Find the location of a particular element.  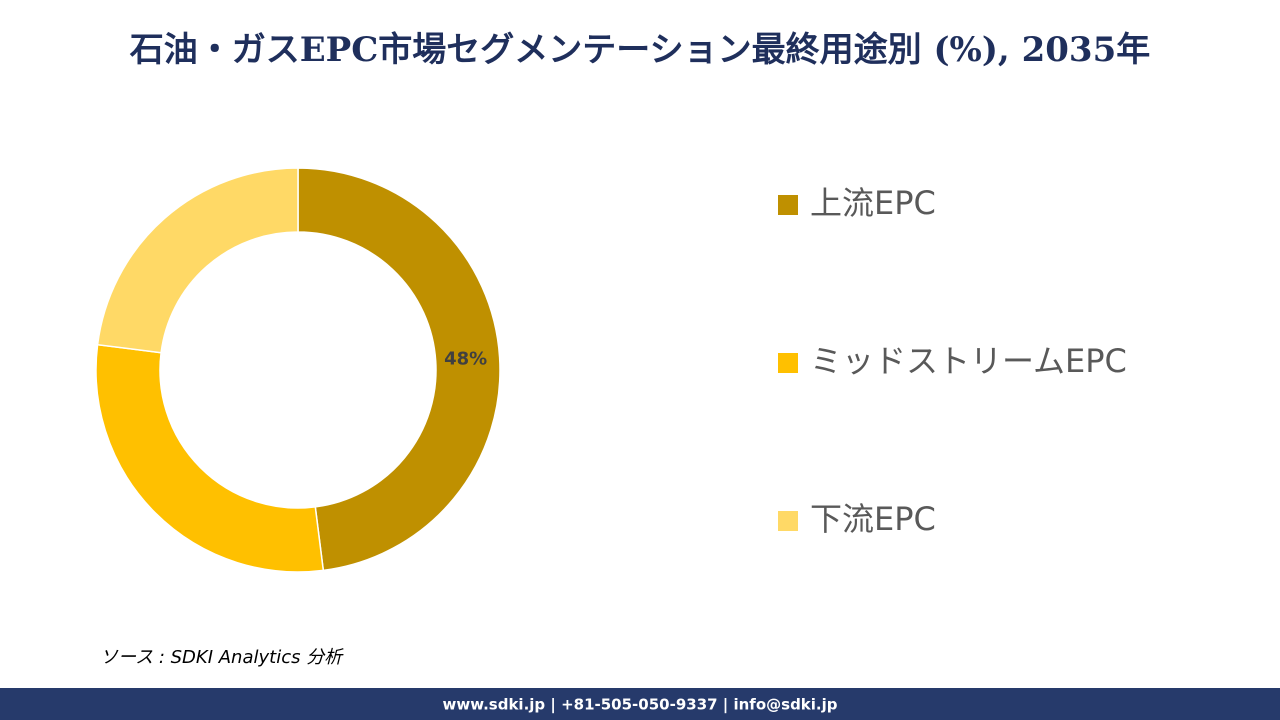

footer-bar is located at coordinates (640, 704).